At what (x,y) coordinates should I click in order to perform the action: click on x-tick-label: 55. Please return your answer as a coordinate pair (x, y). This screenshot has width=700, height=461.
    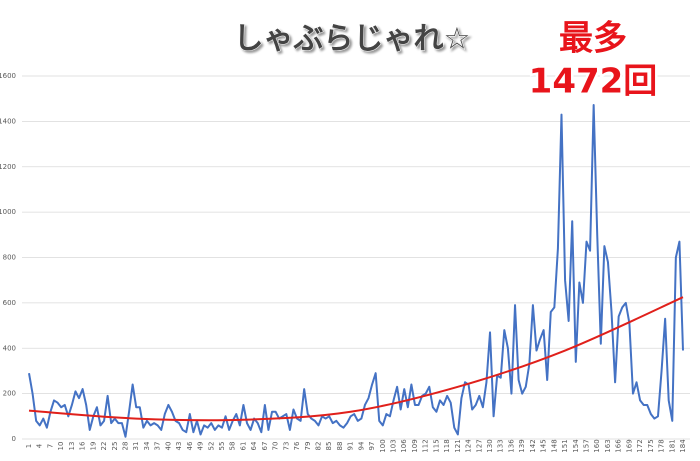
    Looking at the image, I should click on (222, 446).